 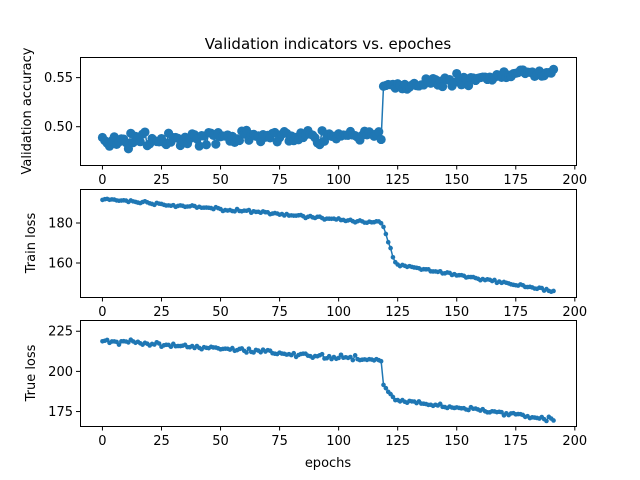 I want to click on y-tick-label: 180, so click(x=60, y=224).